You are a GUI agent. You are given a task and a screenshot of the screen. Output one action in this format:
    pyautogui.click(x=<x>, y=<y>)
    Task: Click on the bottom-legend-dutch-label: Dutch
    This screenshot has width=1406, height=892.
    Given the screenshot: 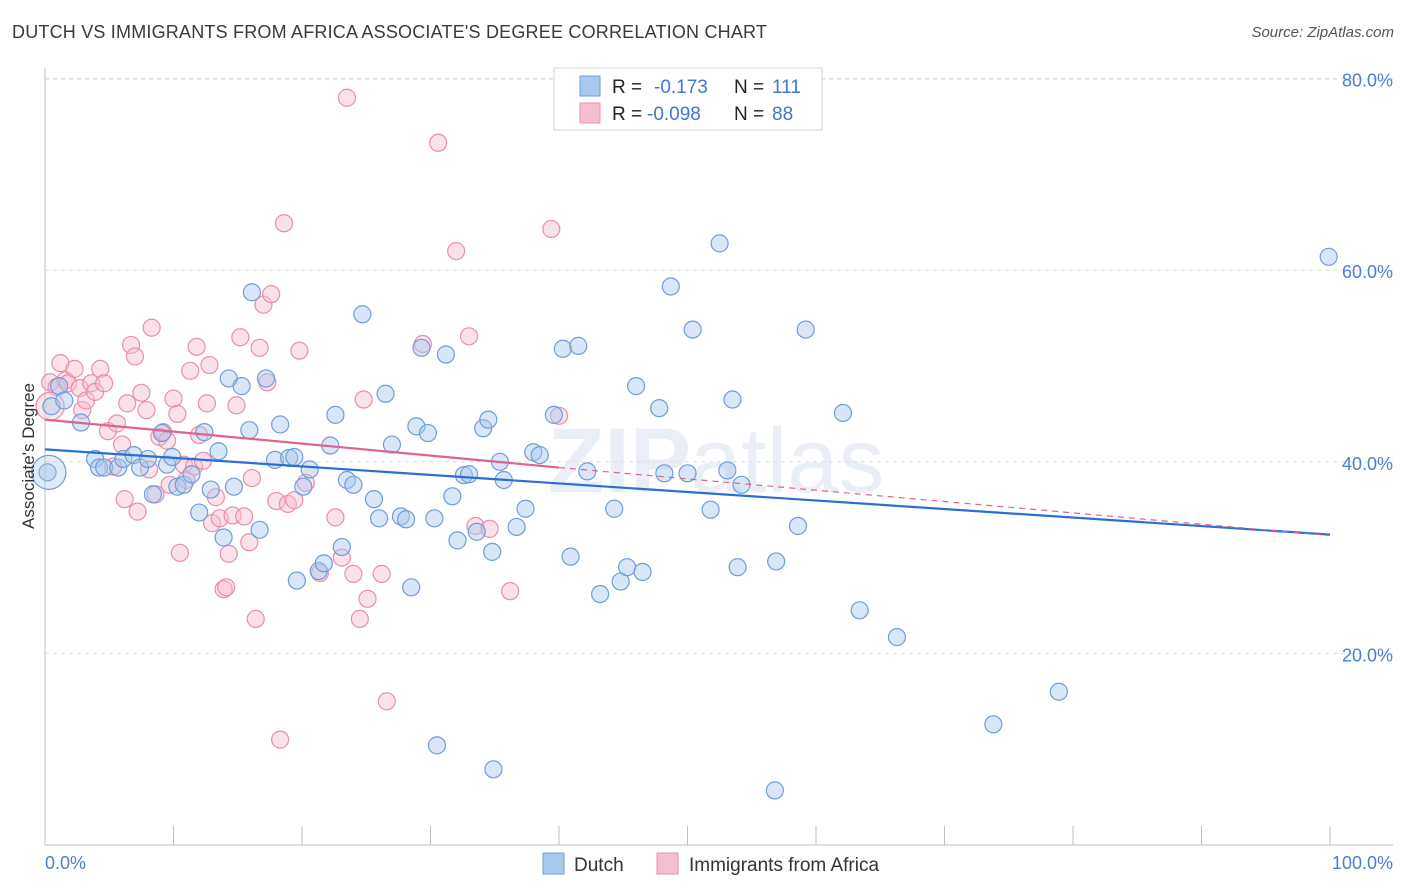 What is the action you would take?
    pyautogui.click(x=599, y=865)
    